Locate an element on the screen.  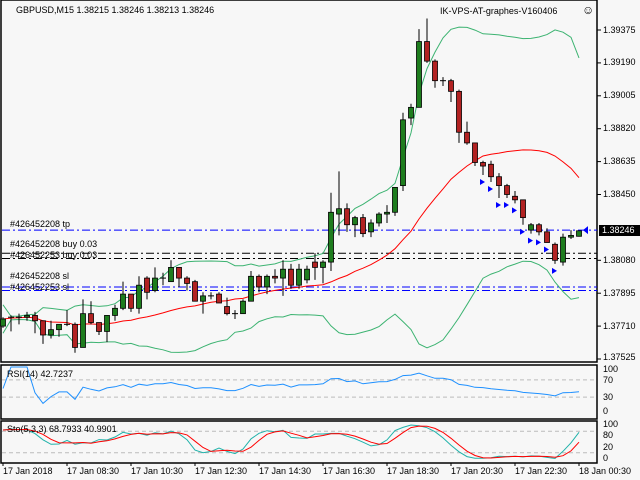
stoch-level: 100 is located at coordinates (611, 424).